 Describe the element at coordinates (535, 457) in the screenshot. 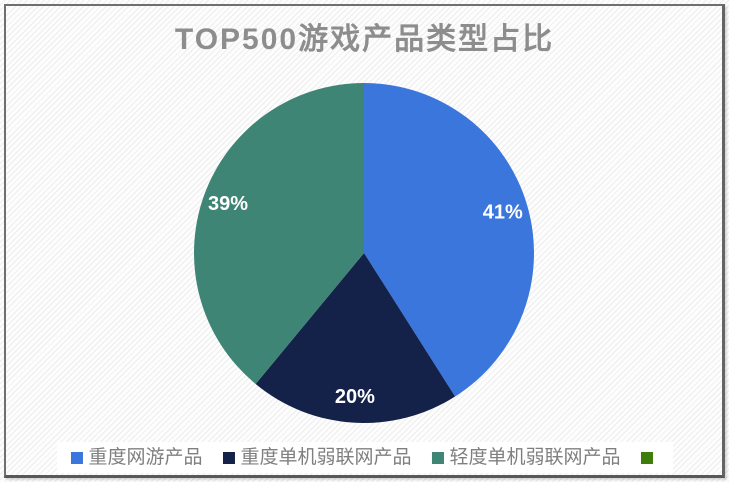

I see `legend-label: 轻度单机弱联网产品` at that location.